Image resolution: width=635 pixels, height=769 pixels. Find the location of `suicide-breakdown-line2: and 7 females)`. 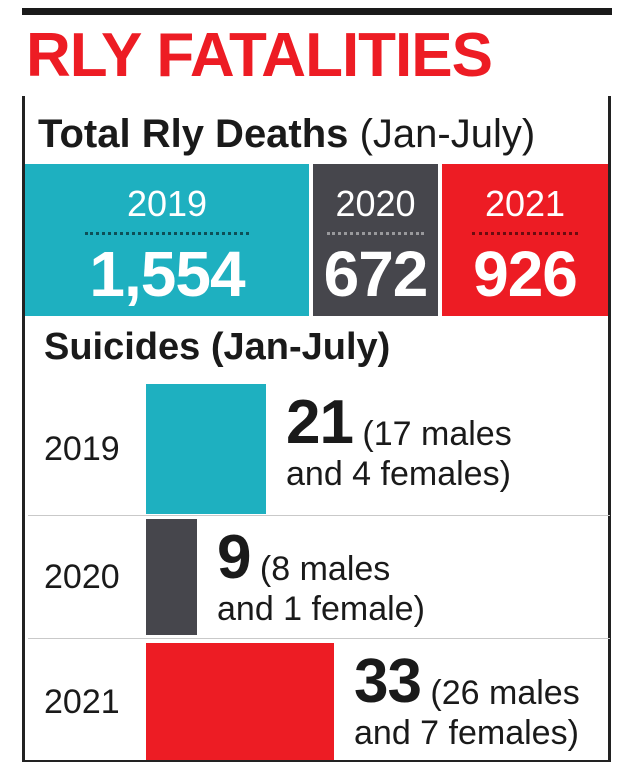

suicide-breakdown-line2: and 7 females) is located at coordinates (466, 733).